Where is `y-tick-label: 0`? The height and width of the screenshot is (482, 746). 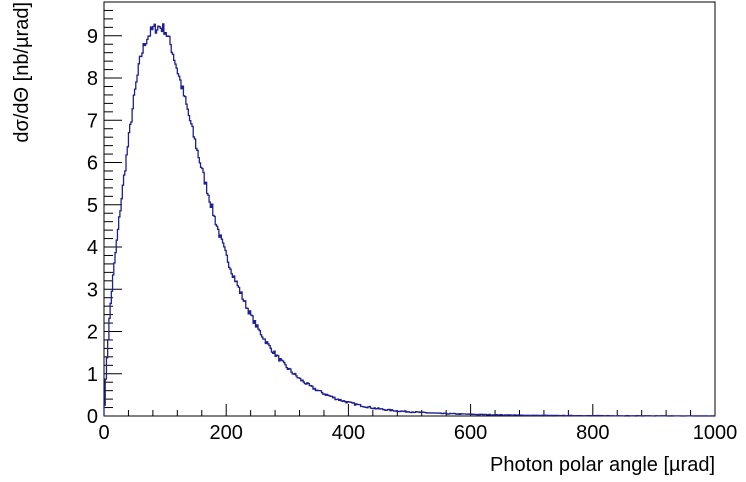
y-tick-label: 0 is located at coordinates (92, 417).